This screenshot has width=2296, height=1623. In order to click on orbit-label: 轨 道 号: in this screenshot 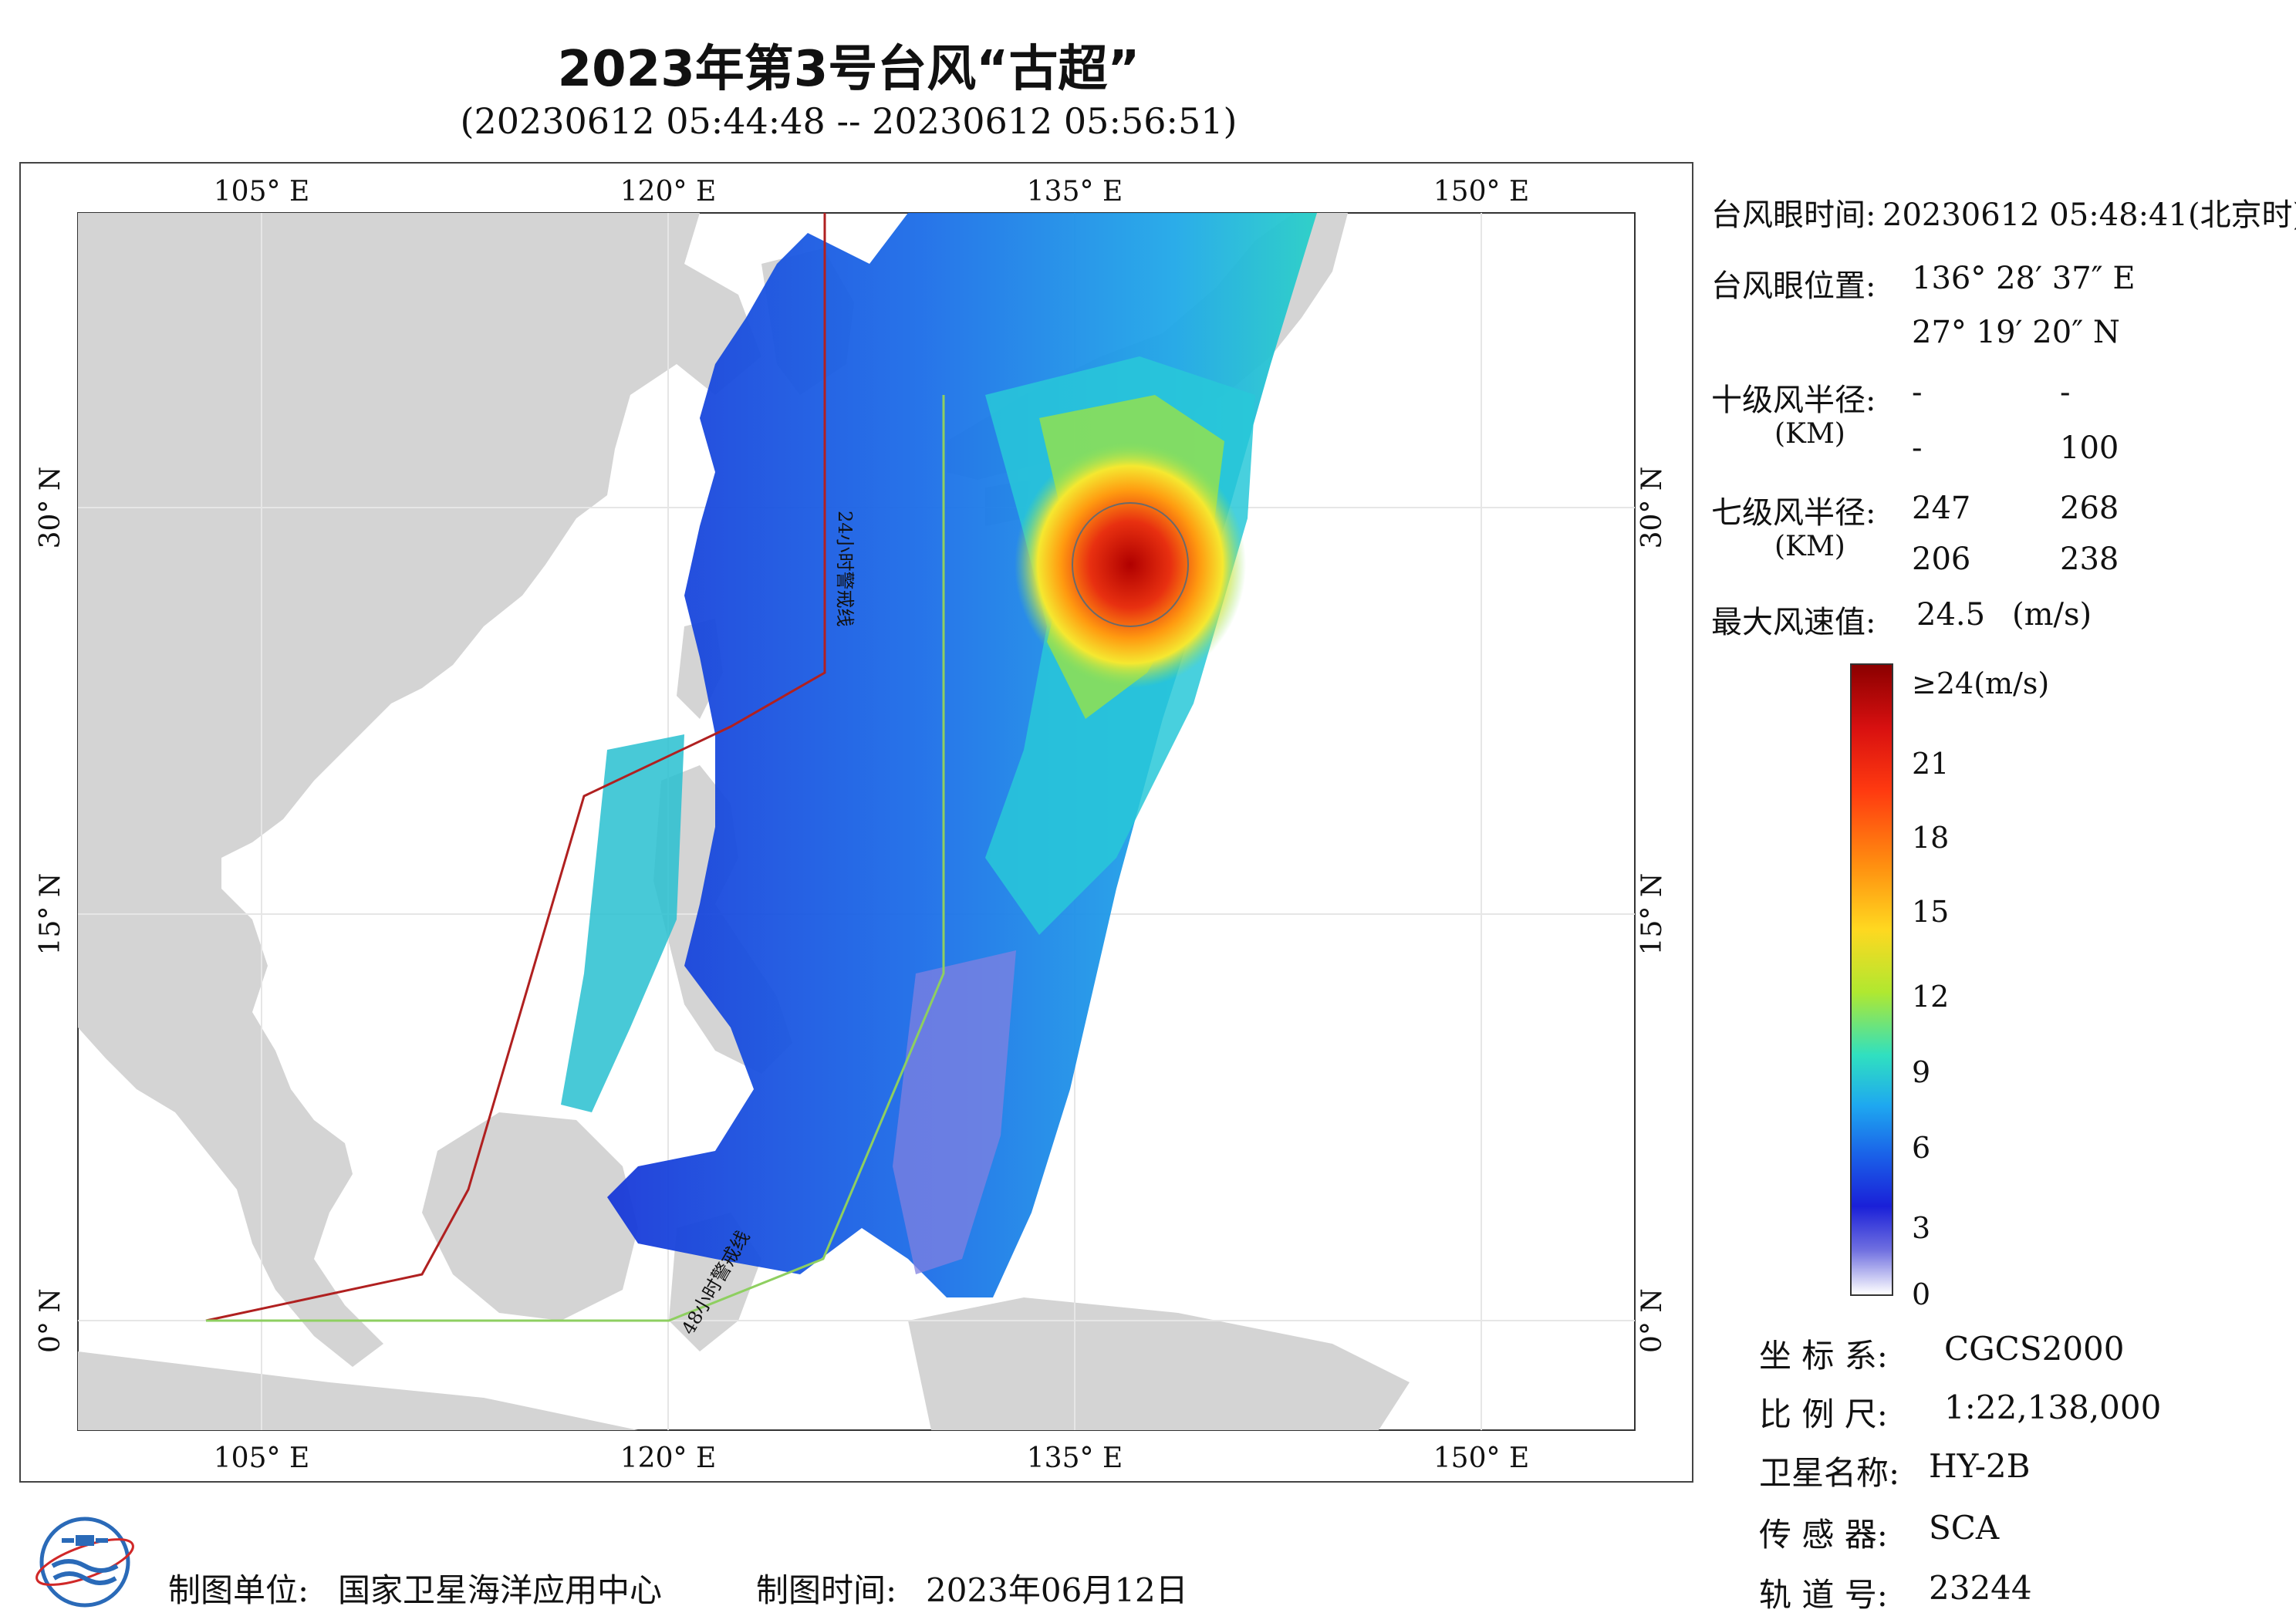, I will do `click(1823, 1595)`.